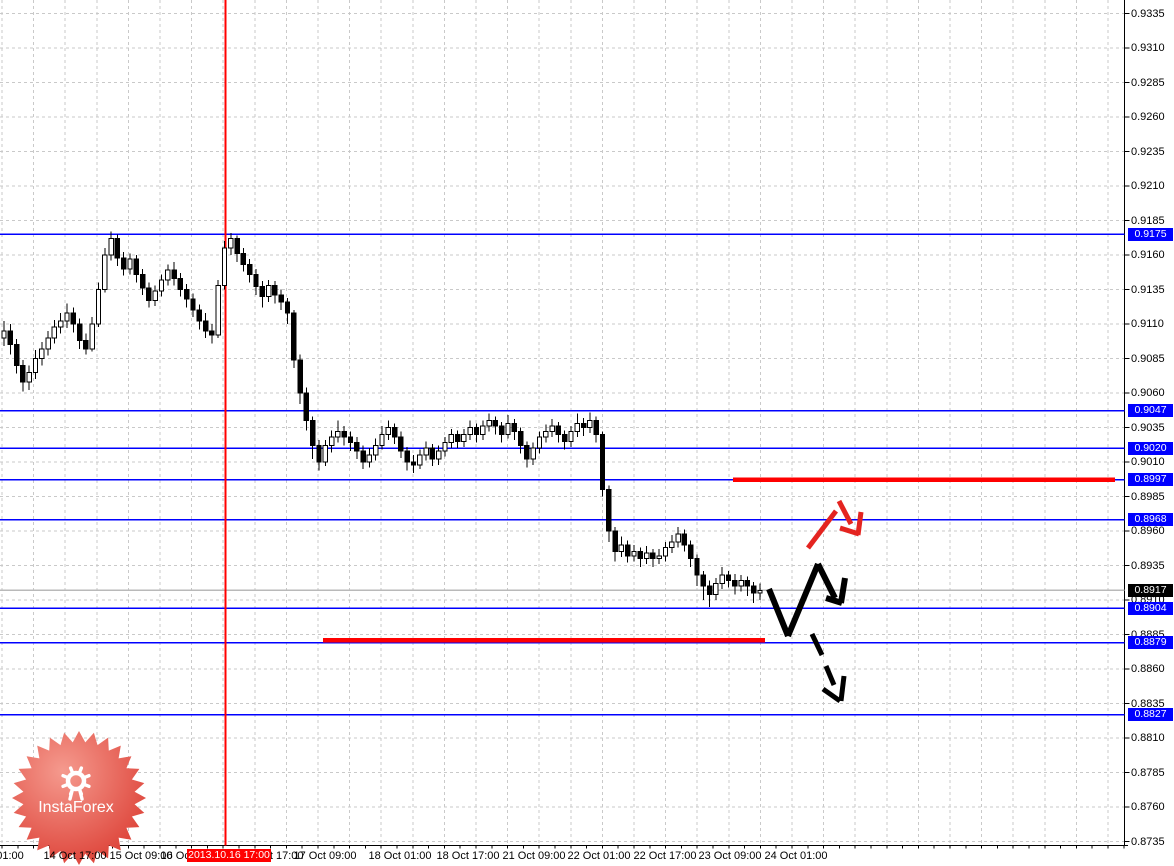 The width and height of the screenshot is (1174, 866). Describe the element at coordinates (1148, 13) in the screenshot. I see `price-tick-label: 0.9335` at that location.